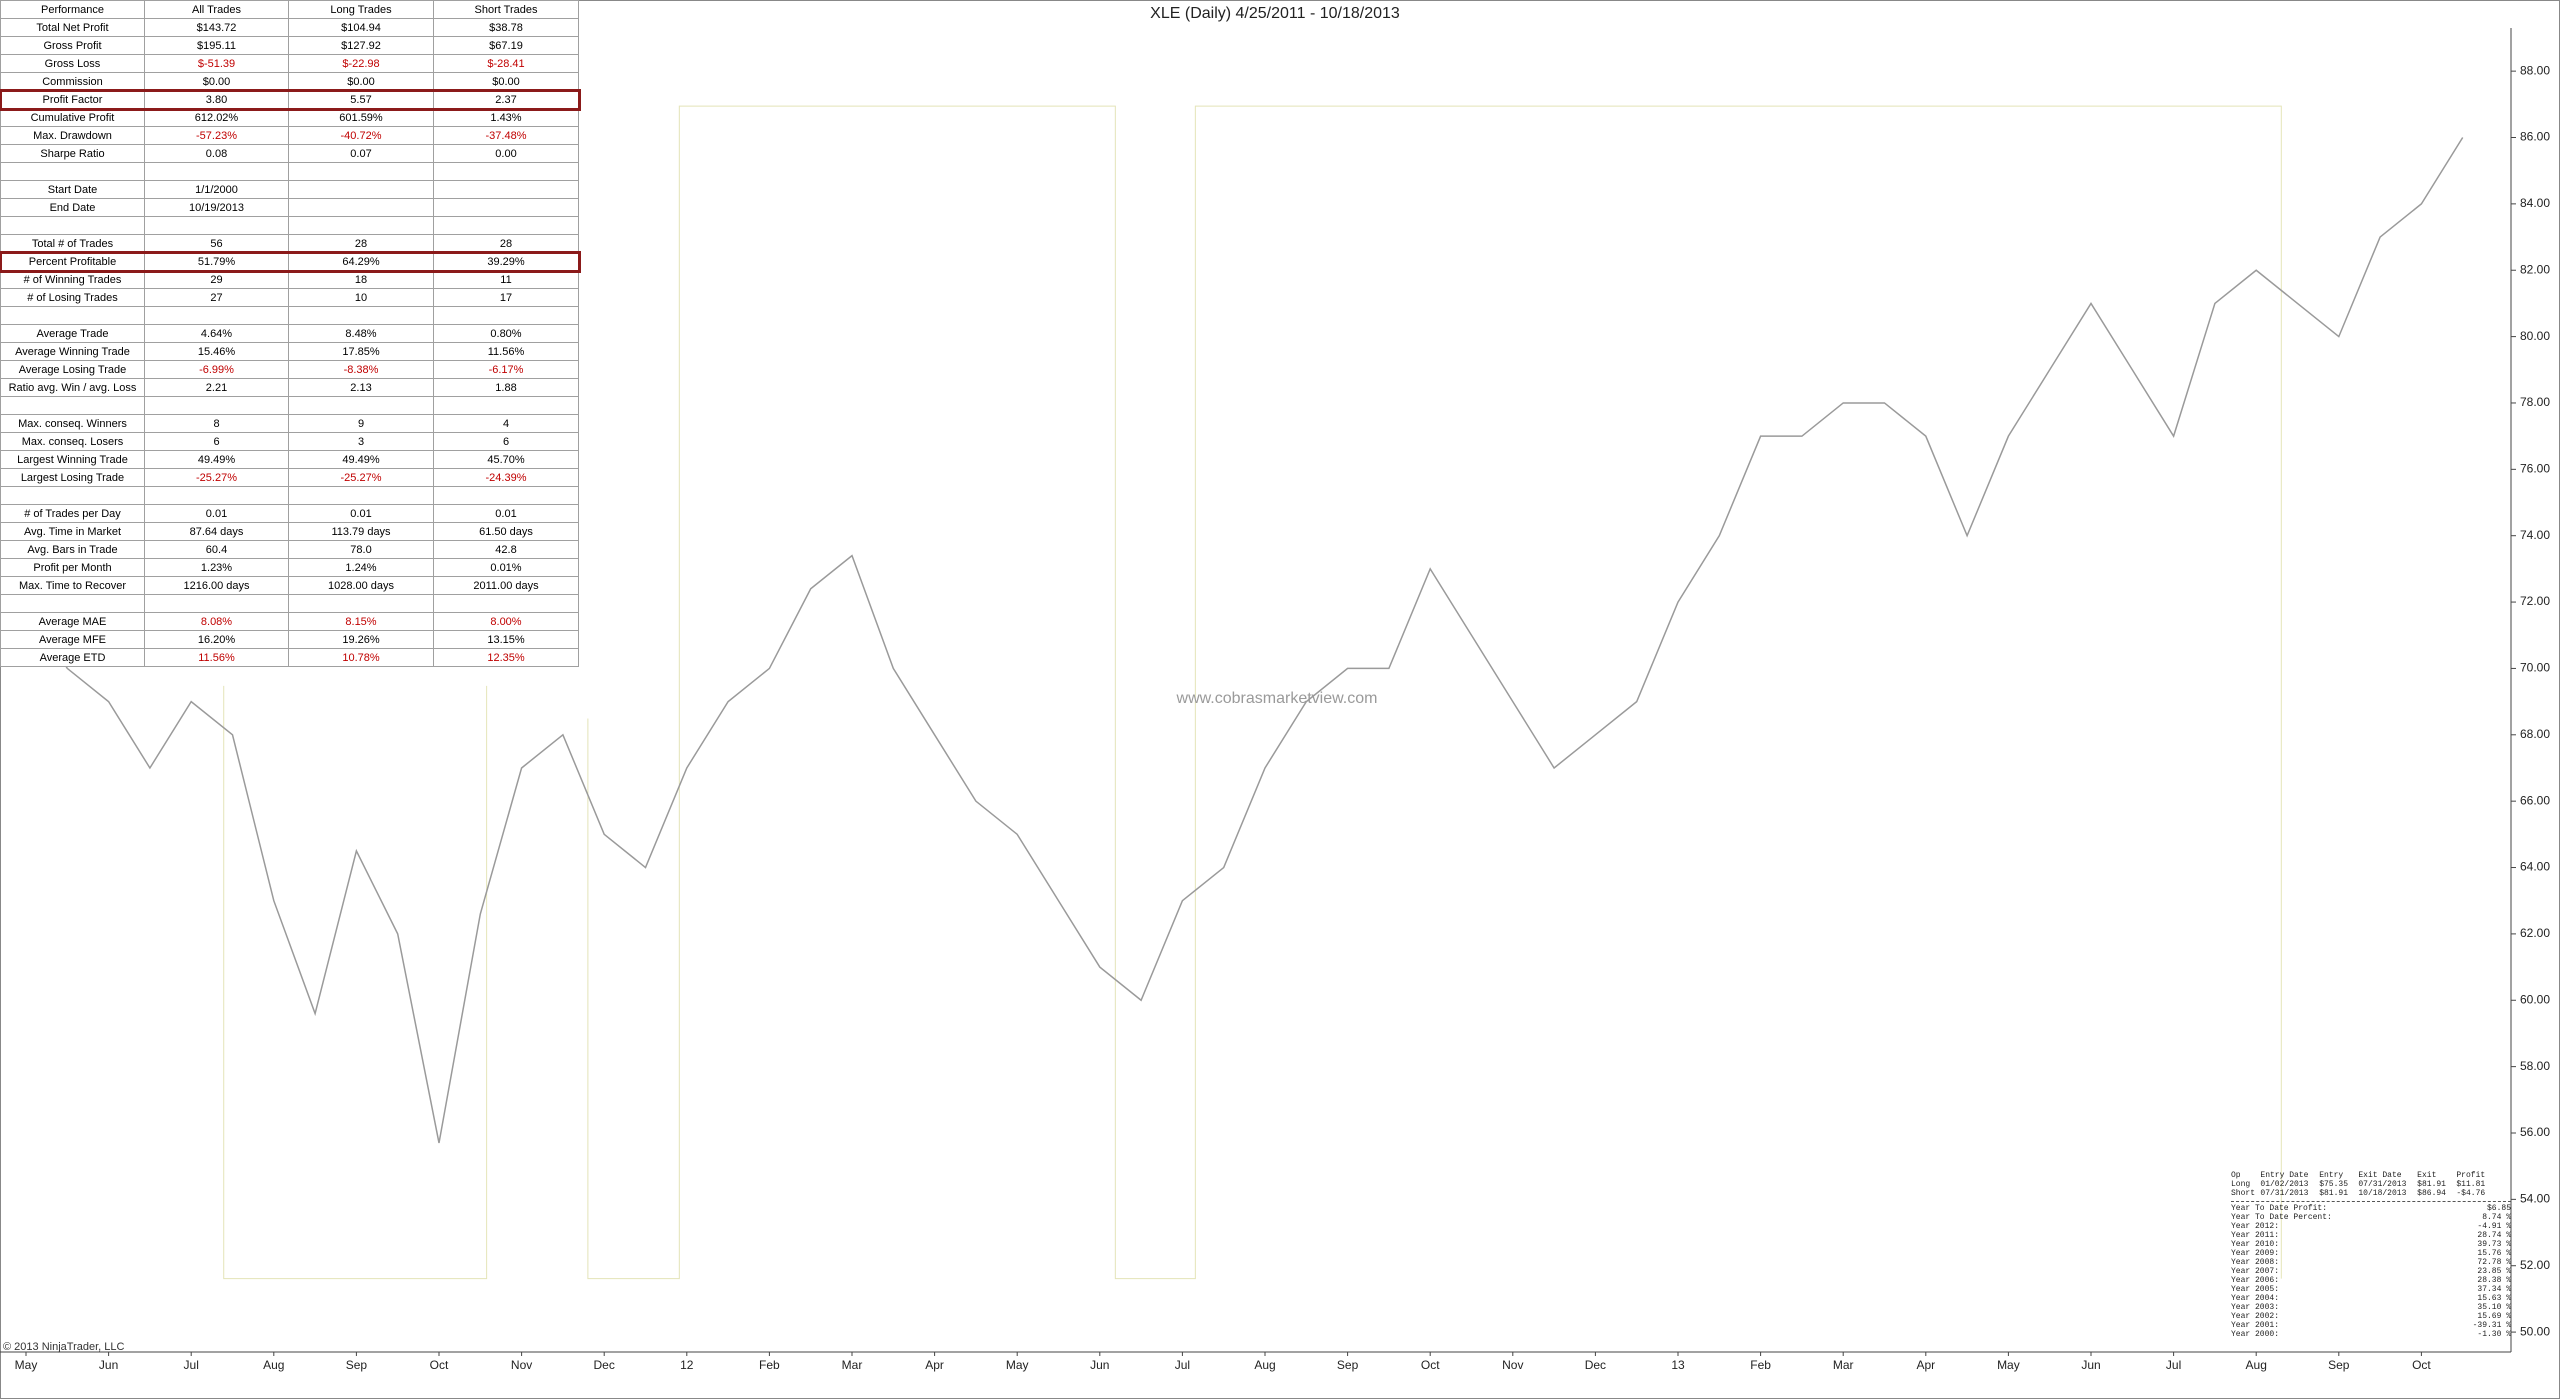 Image resolution: width=2560 pixels, height=1399 pixels. Describe the element at coordinates (2535, 469) in the screenshot. I see `y-tick-label: 76.00` at that location.